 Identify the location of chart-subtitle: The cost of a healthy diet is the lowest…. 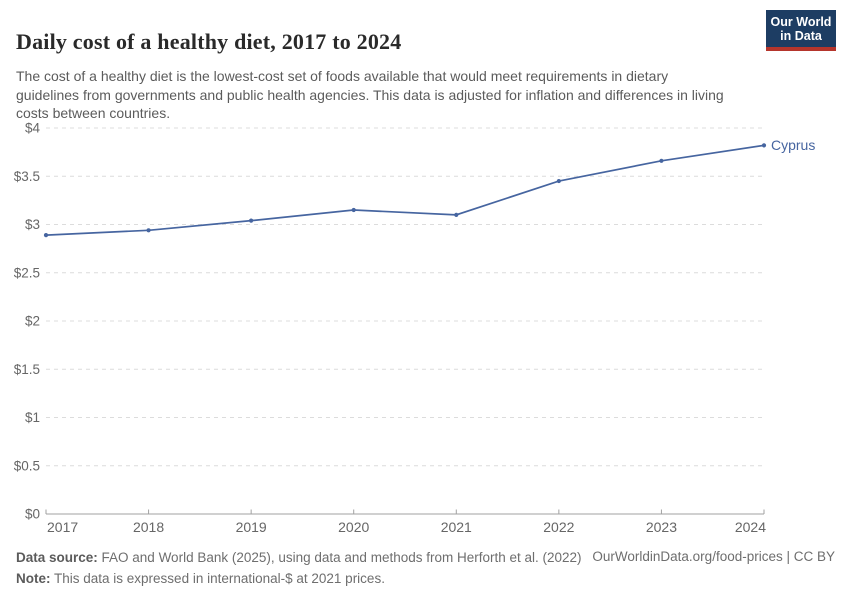
(370, 94).